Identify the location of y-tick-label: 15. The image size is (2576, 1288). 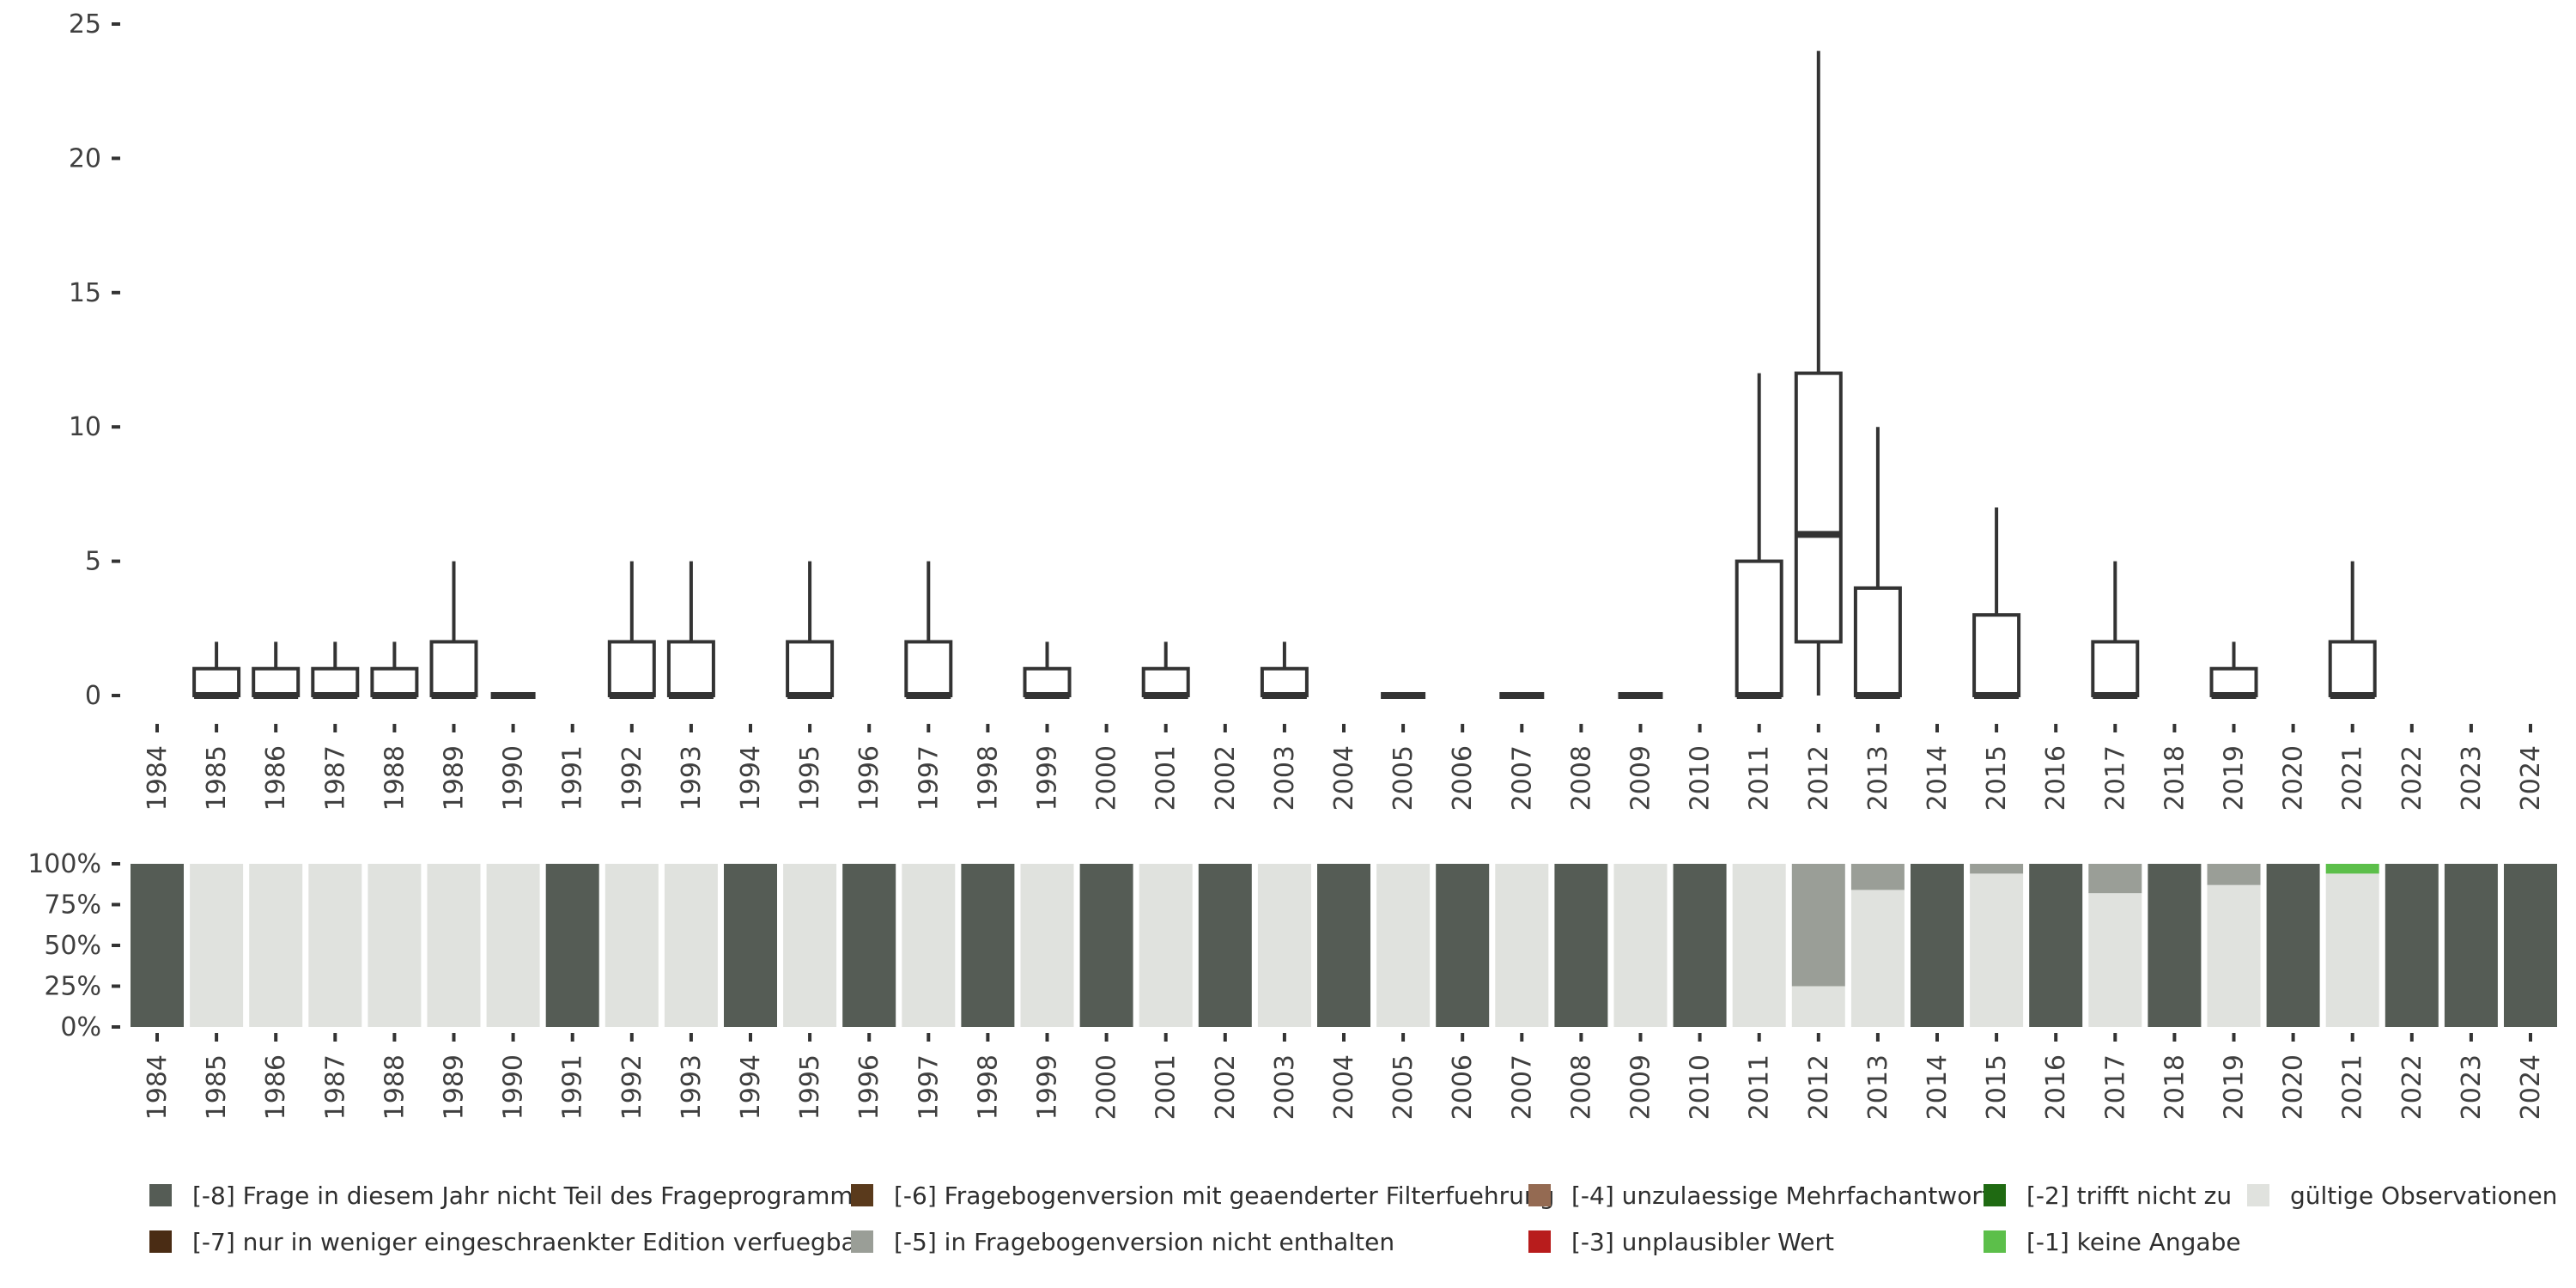
(85, 293).